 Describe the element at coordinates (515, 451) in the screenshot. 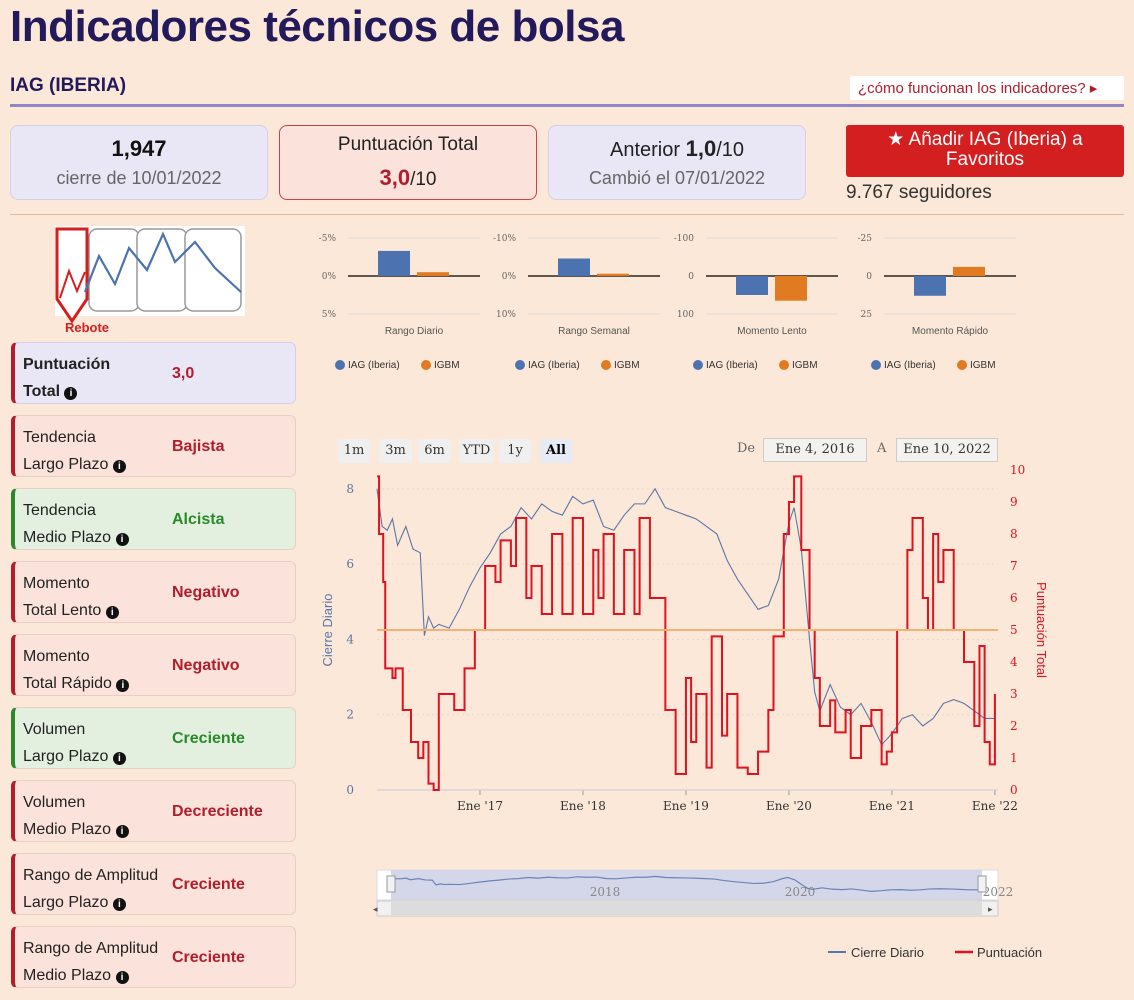

I see `range-button-1y: 1y` at that location.